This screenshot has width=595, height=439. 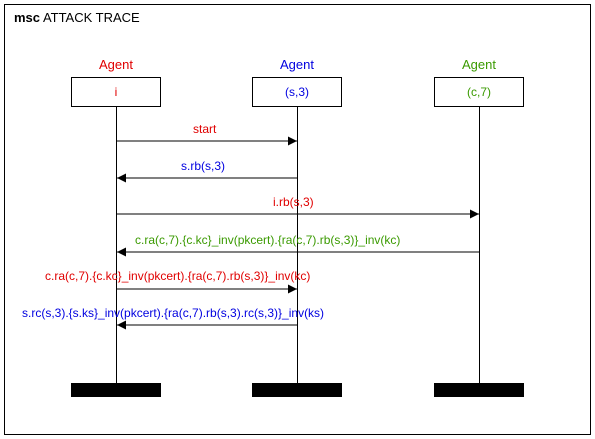 What do you see at coordinates (116, 245) in the screenshot?
I see `lifeline-i` at bounding box center [116, 245].